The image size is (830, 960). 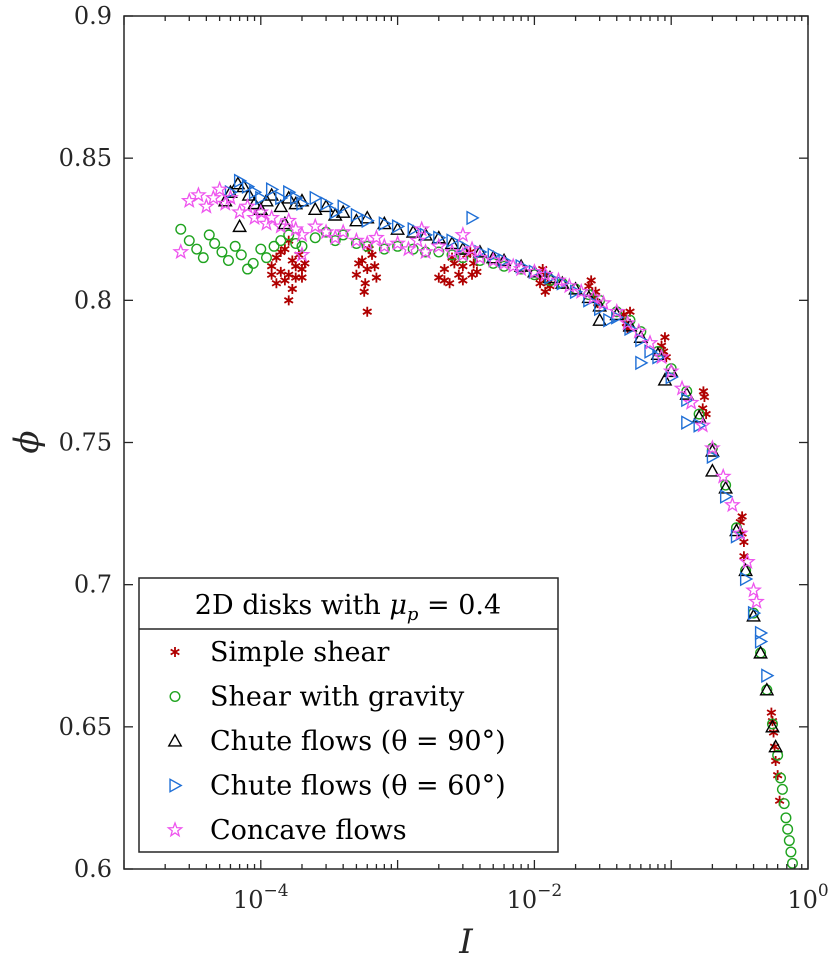 I want to click on legend-label: Chute flows (θ = 60°), so click(x=358, y=786).